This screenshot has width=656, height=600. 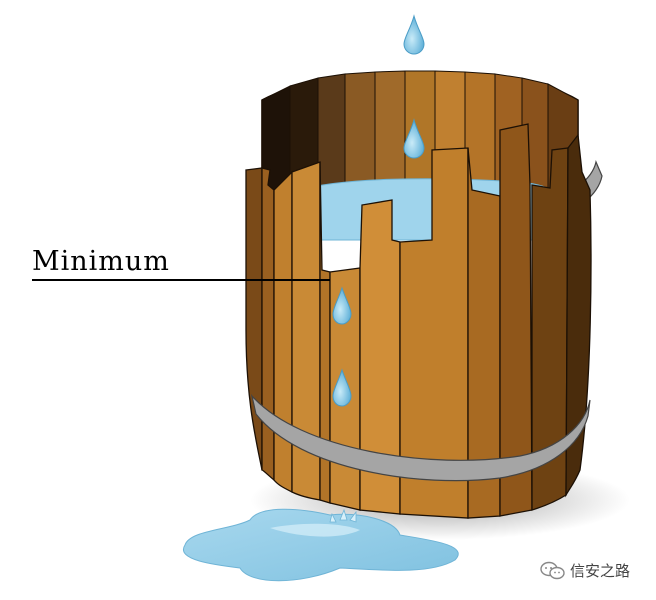 I want to click on watermark-text: 信安之路, so click(x=600, y=571).